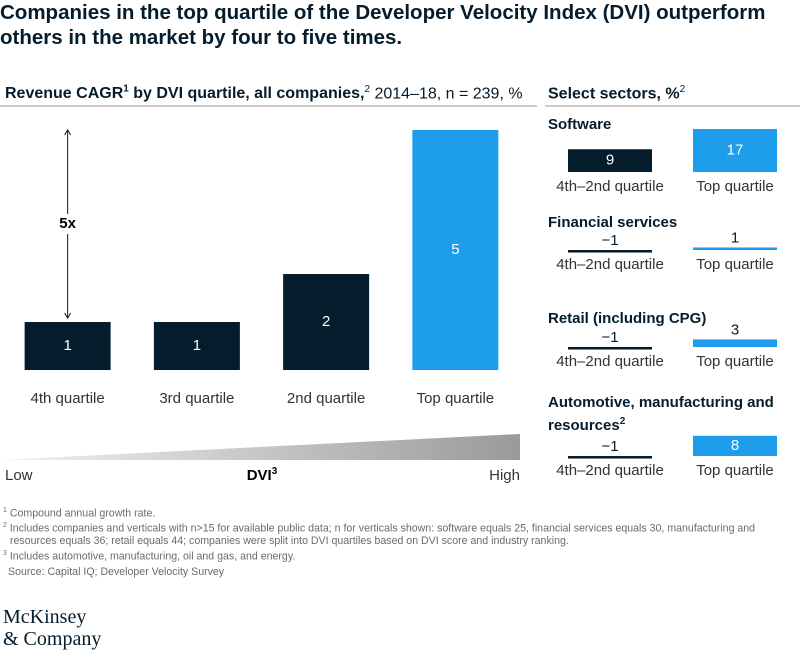  I want to click on value-label: 8, so click(735, 445).